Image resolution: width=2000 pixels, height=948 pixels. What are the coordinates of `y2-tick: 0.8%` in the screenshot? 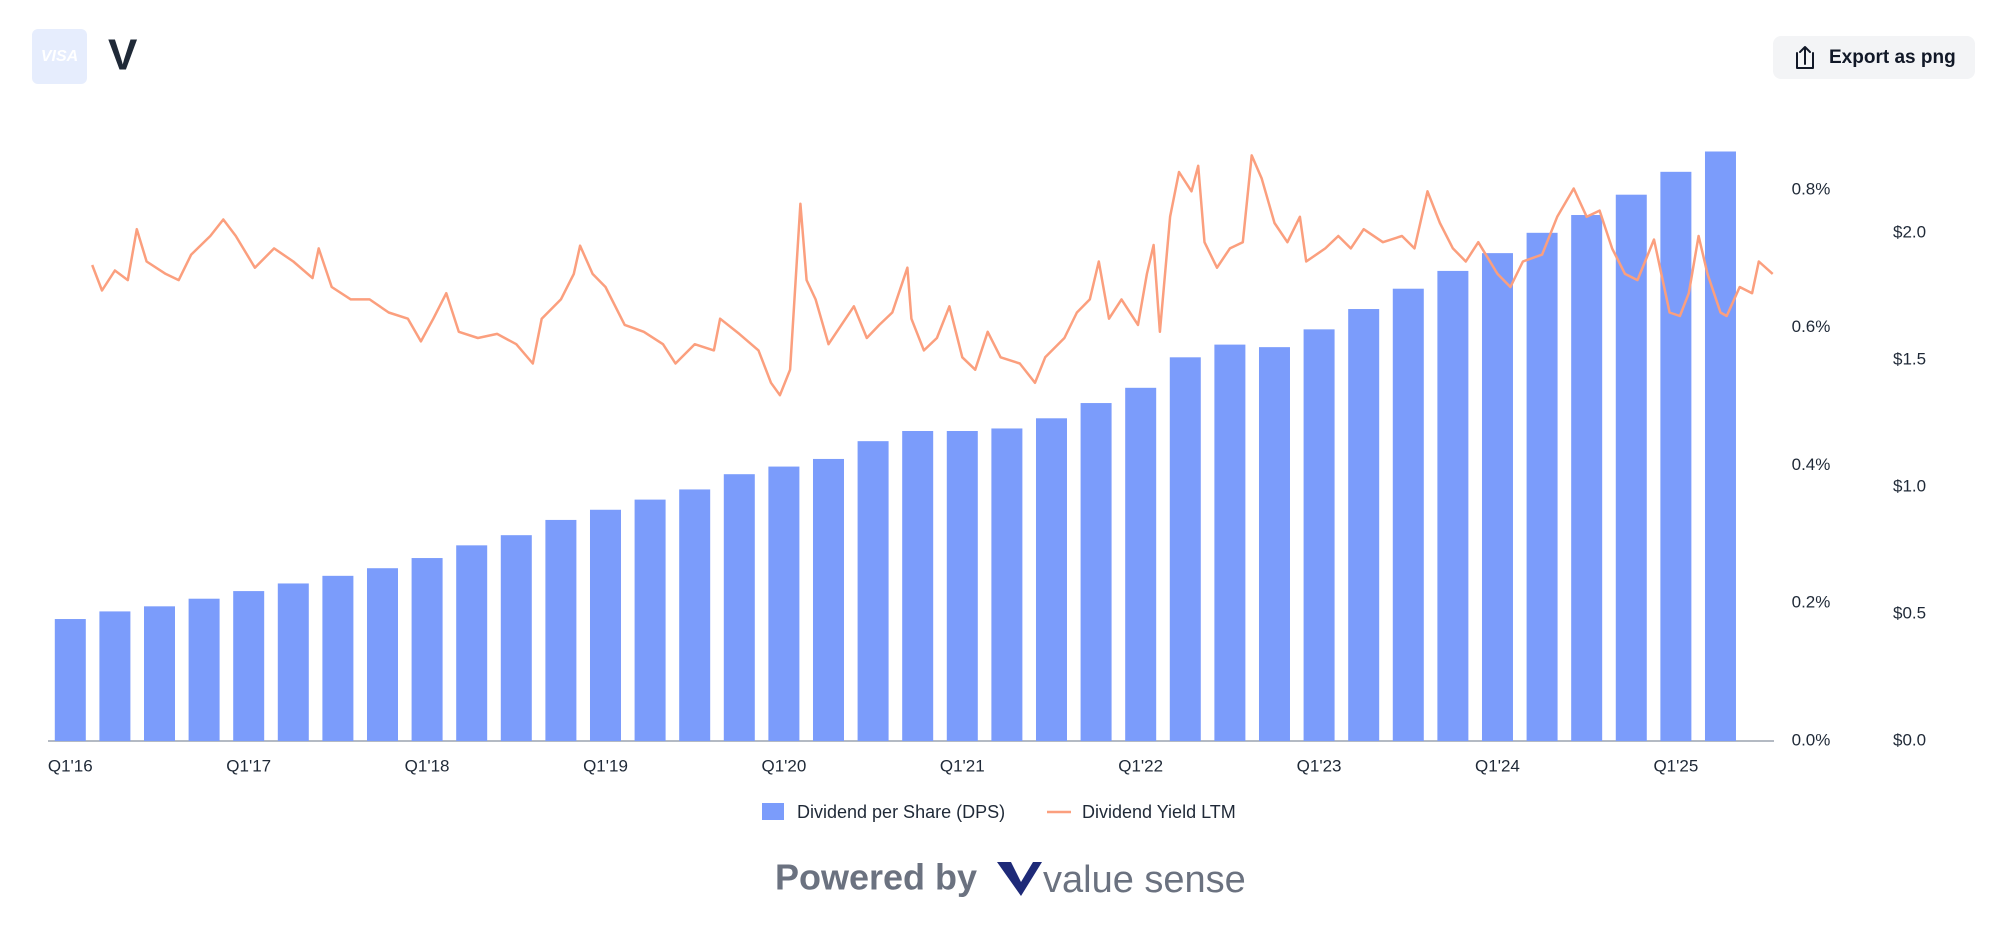 It's located at (1811, 188).